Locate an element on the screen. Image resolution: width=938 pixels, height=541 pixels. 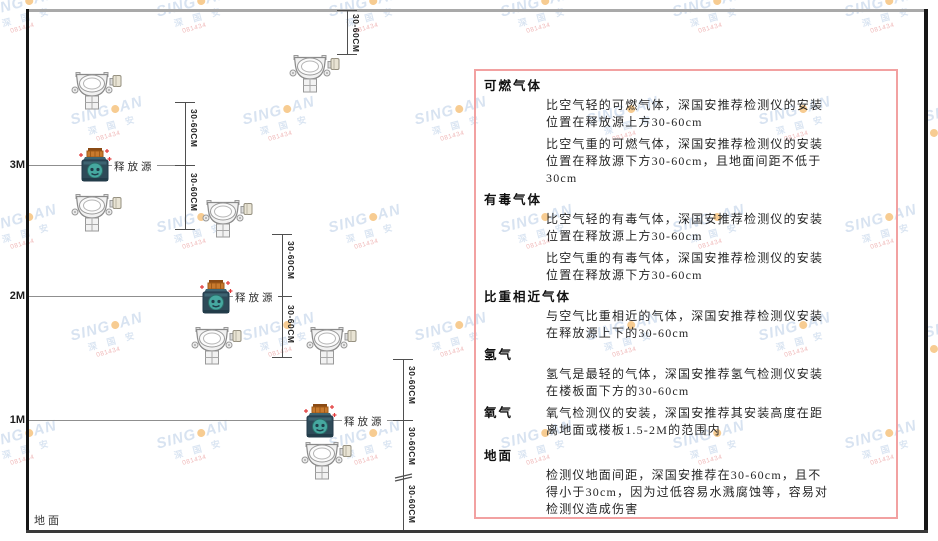
level-line-1m is located at coordinates (214, 420).